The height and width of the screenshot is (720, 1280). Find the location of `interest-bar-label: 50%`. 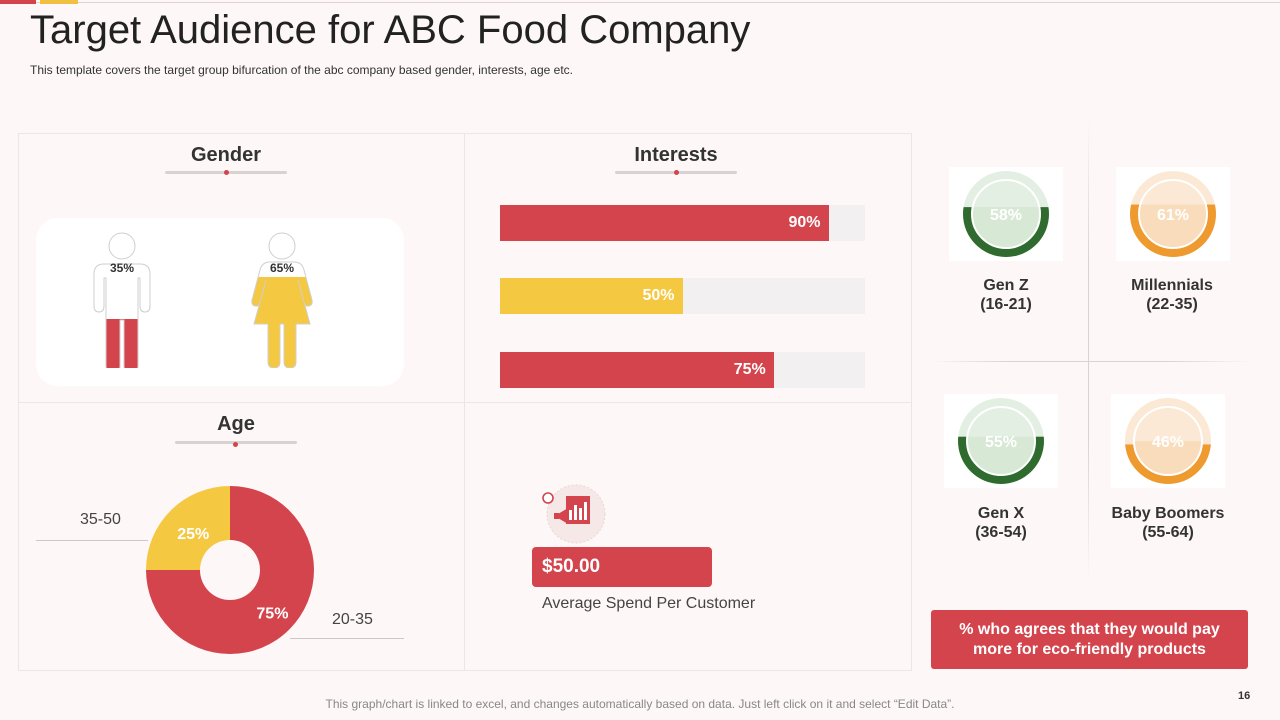

interest-bar-label: 50% is located at coordinates (658, 295).